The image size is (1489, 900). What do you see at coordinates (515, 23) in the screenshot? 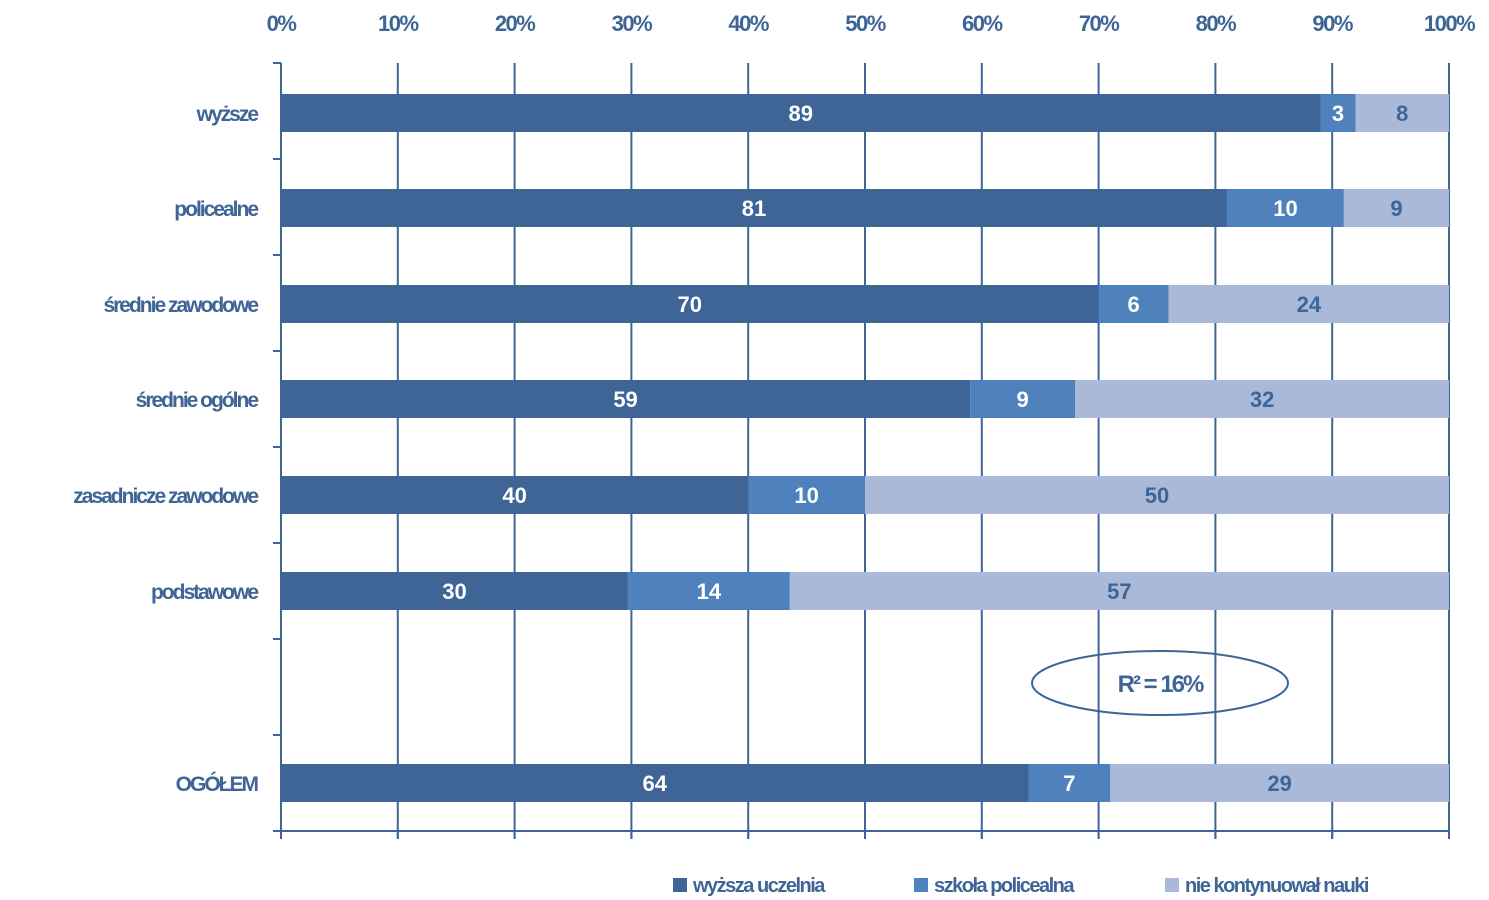
I see `x-tick-label: 20%` at bounding box center [515, 23].